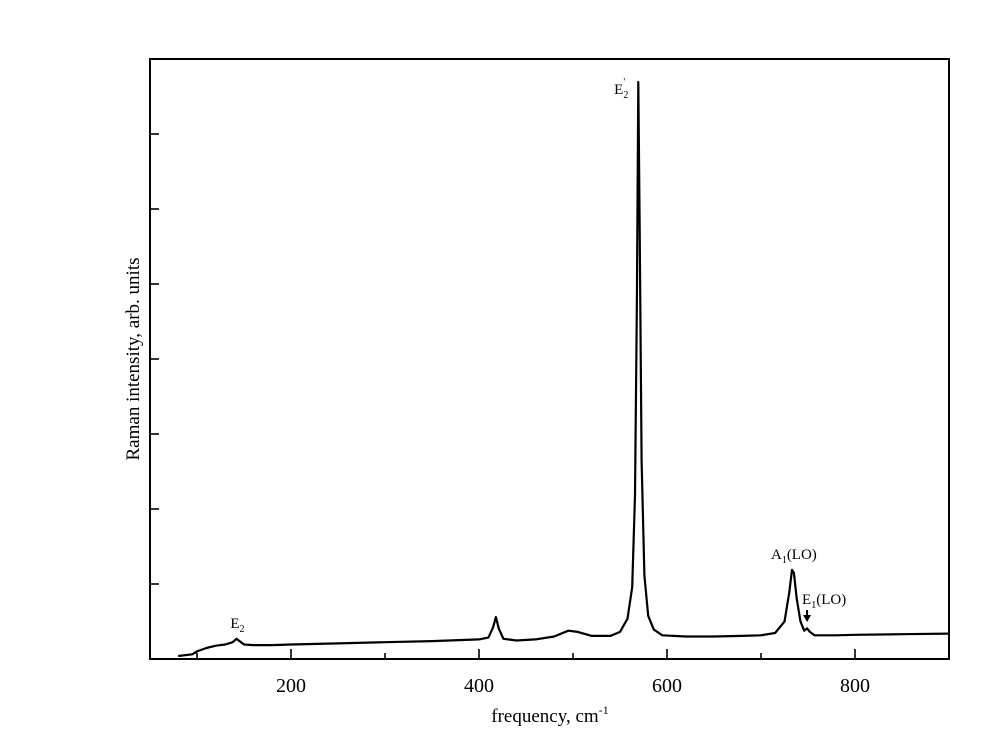 This screenshot has width=1000, height=750. I want to click on annotation-e2-prime: E2 ', so click(621, 89).